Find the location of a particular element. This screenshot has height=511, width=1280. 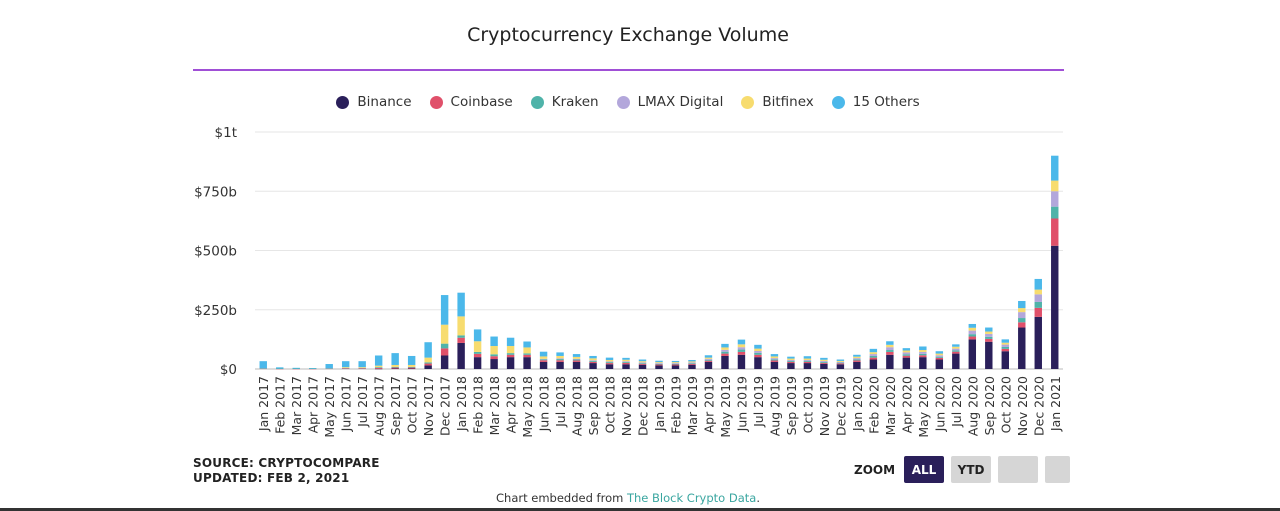

legend-item: Coinbase is located at coordinates (471, 102).